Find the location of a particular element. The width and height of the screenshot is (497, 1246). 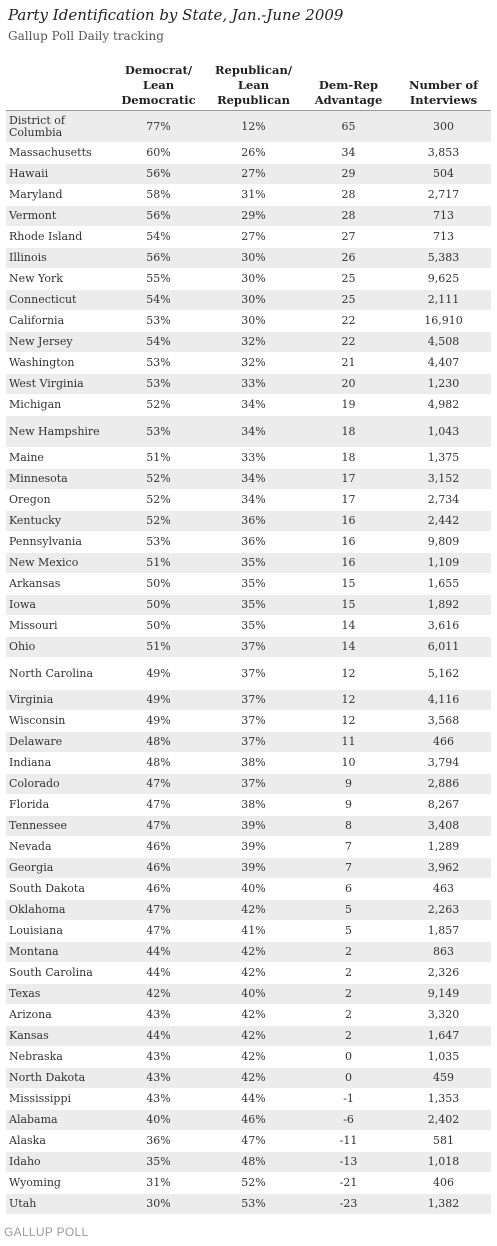

table-row: Virginia 49% 37% 12 4,116 is located at coordinates (248, 700).